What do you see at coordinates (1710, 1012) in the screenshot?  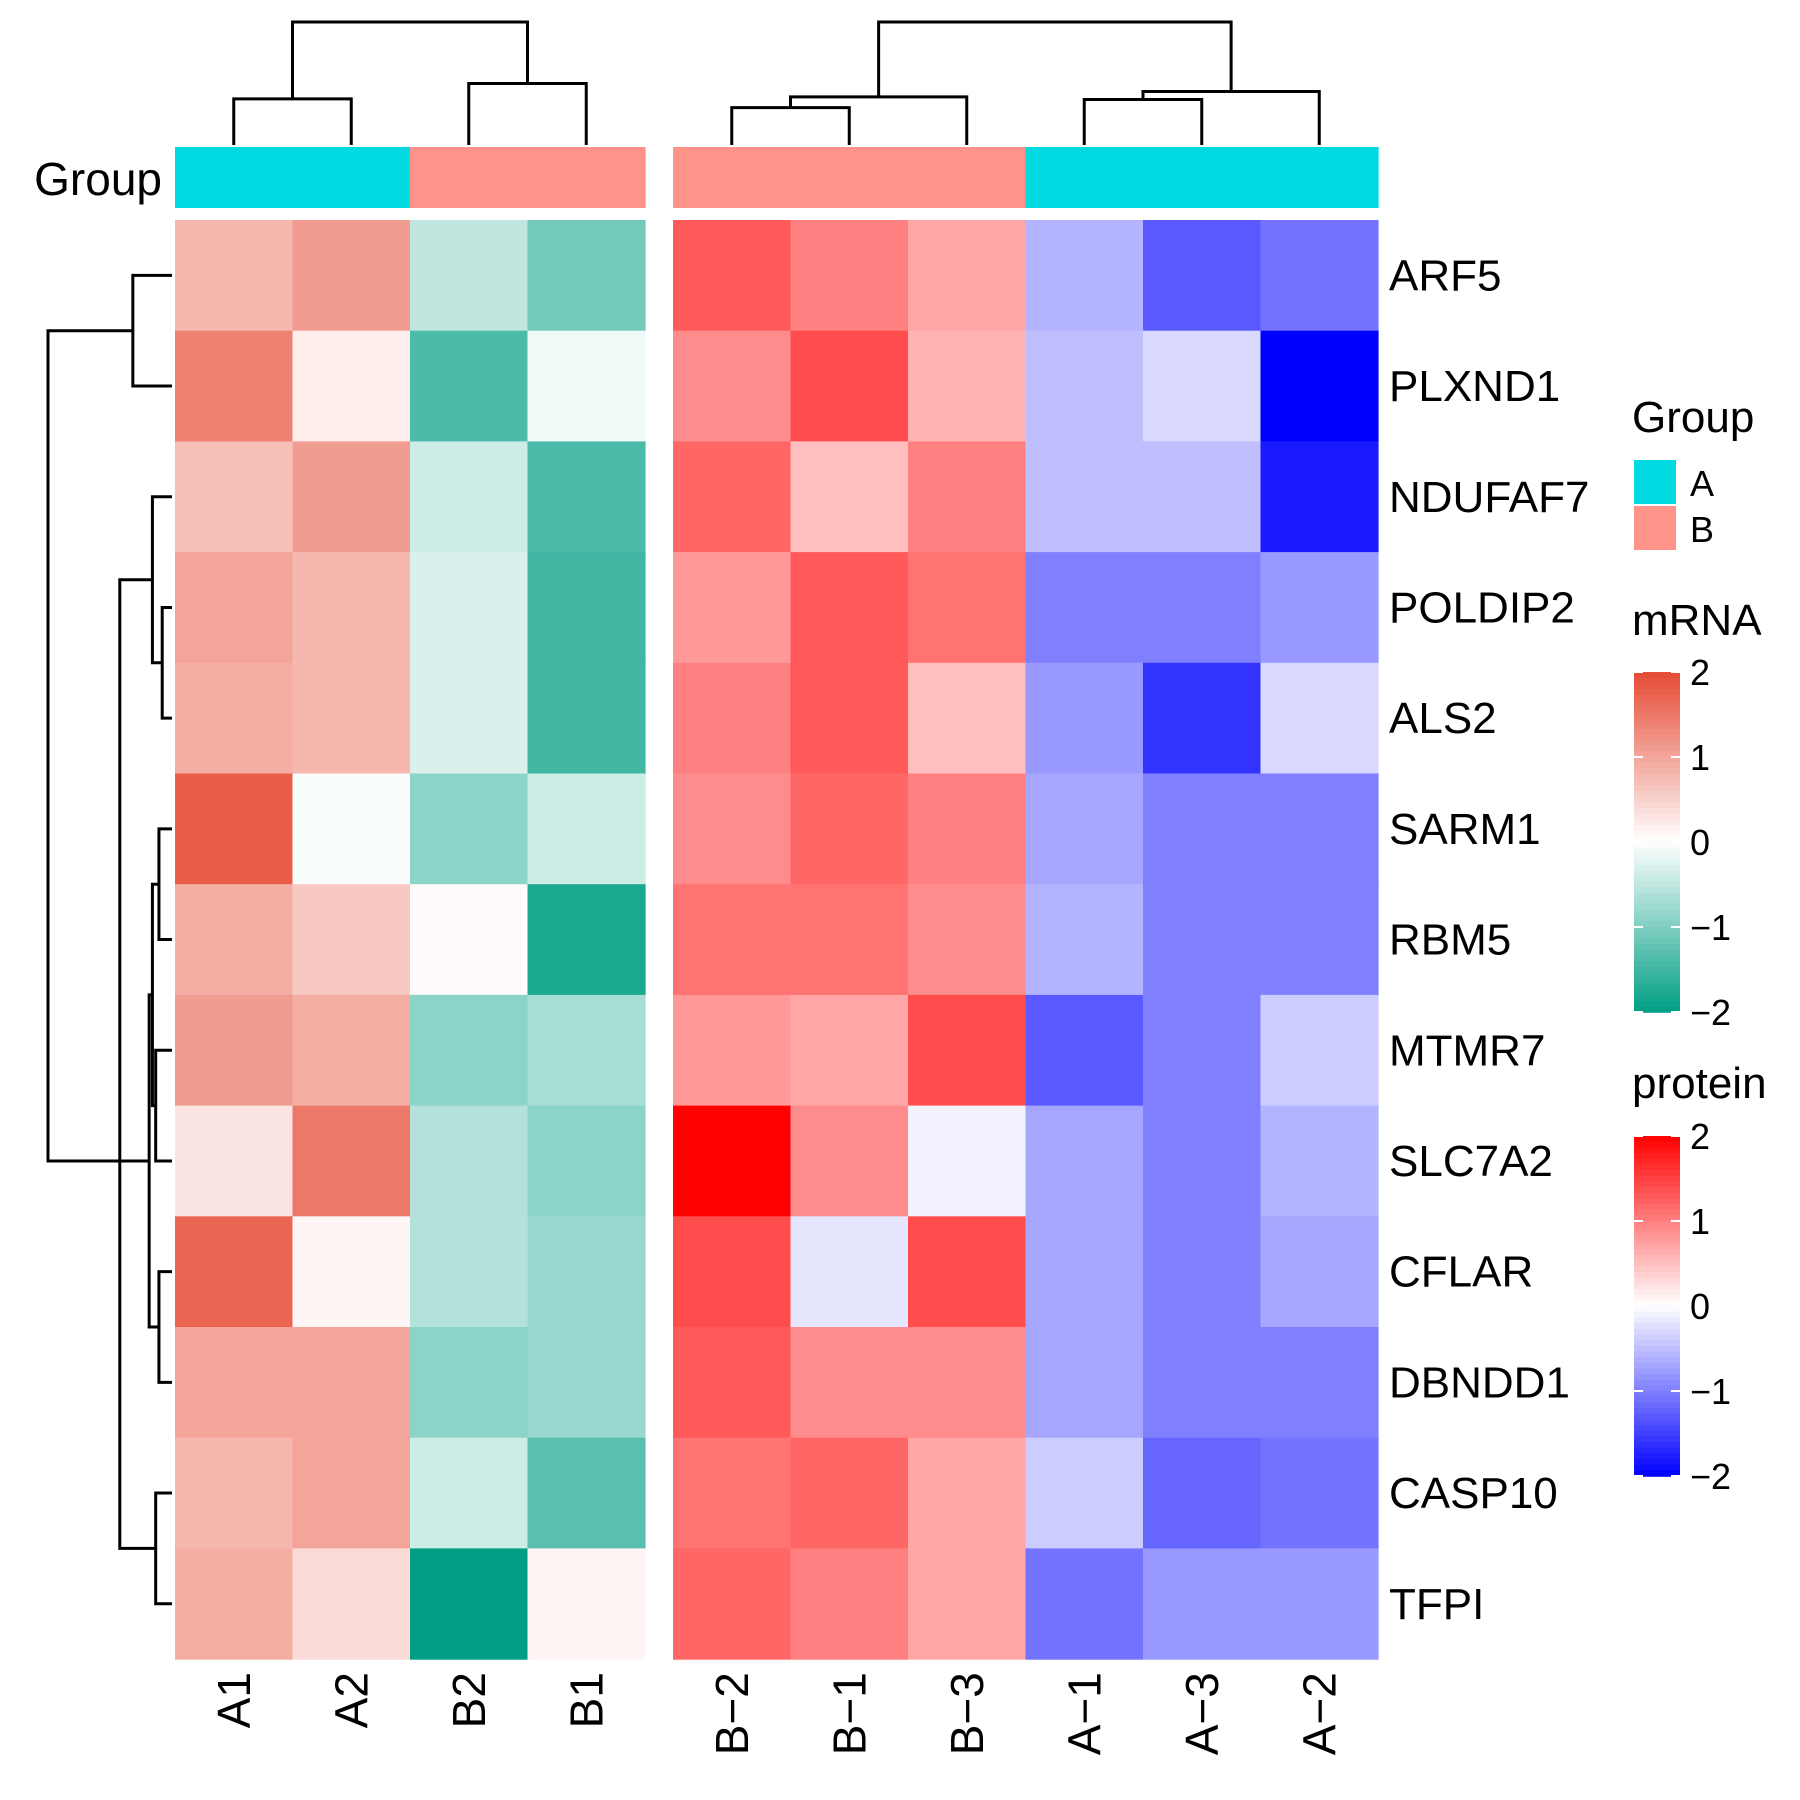 I see `color-legend-tick-label-mrna: −2` at bounding box center [1710, 1012].